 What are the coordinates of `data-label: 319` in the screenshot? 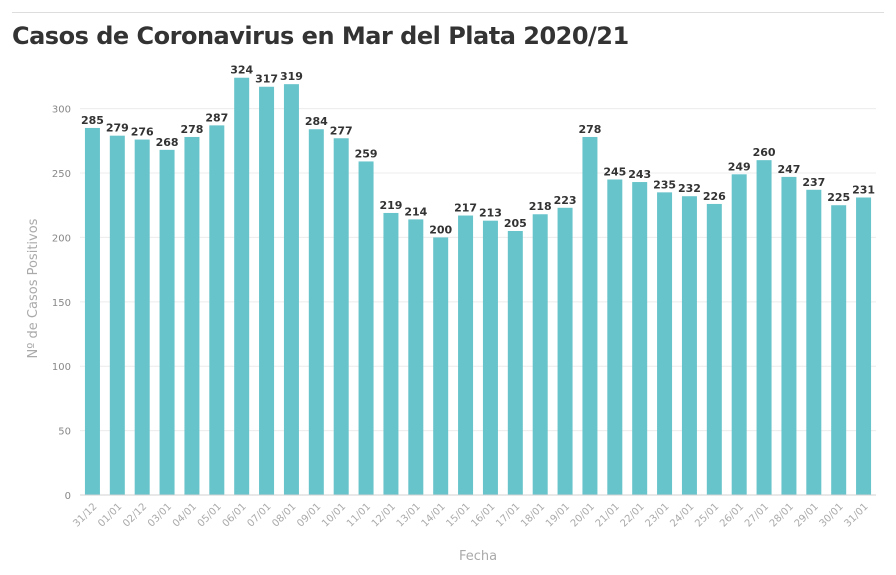 It's located at (291, 76).